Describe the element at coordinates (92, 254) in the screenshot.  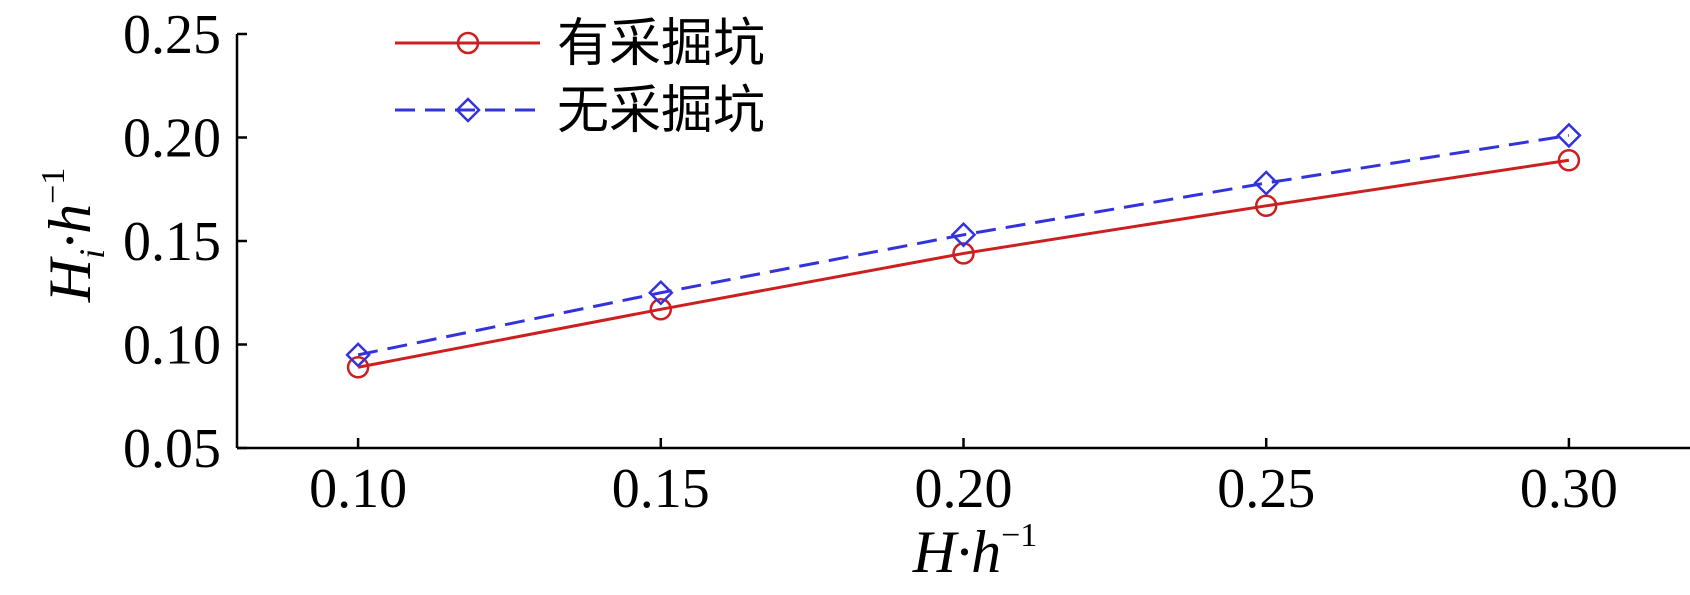
I see `y-axis-label-sub: i` at that location.